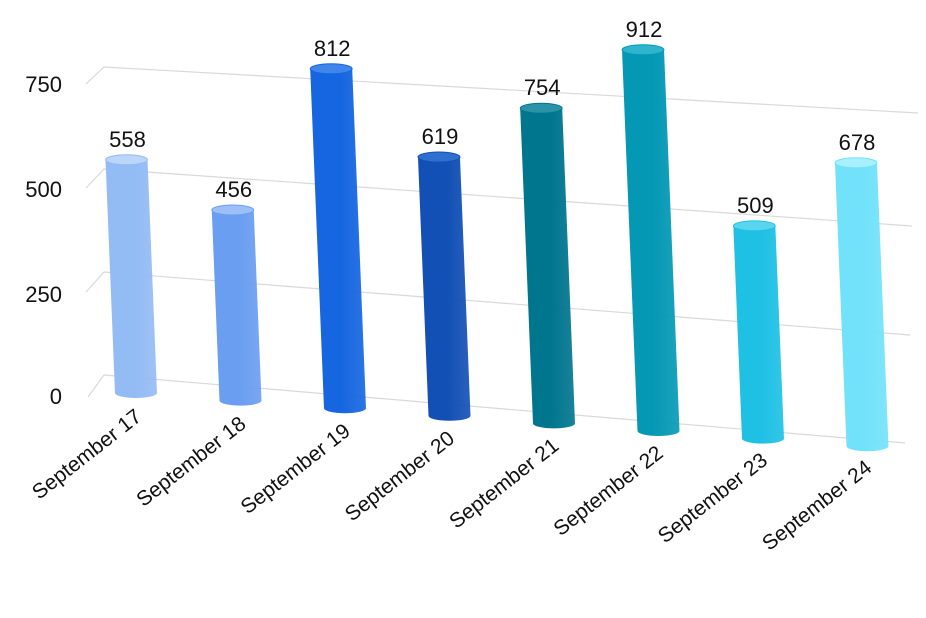  I want to click on data-label: 509, so click(755, 205).